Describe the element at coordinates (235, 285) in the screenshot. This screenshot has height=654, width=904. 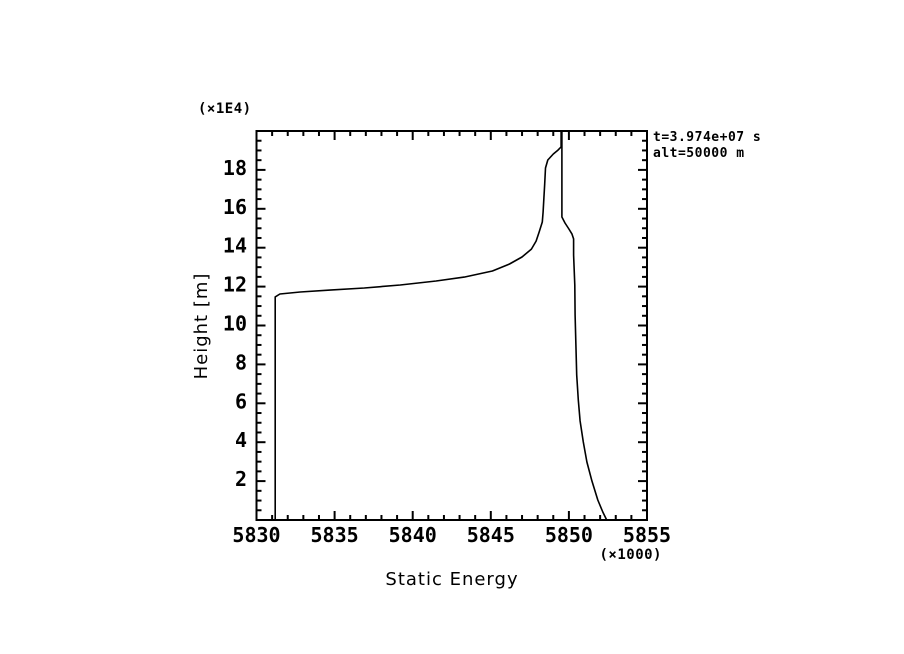
I see `y-tick-label: 12` at that location.